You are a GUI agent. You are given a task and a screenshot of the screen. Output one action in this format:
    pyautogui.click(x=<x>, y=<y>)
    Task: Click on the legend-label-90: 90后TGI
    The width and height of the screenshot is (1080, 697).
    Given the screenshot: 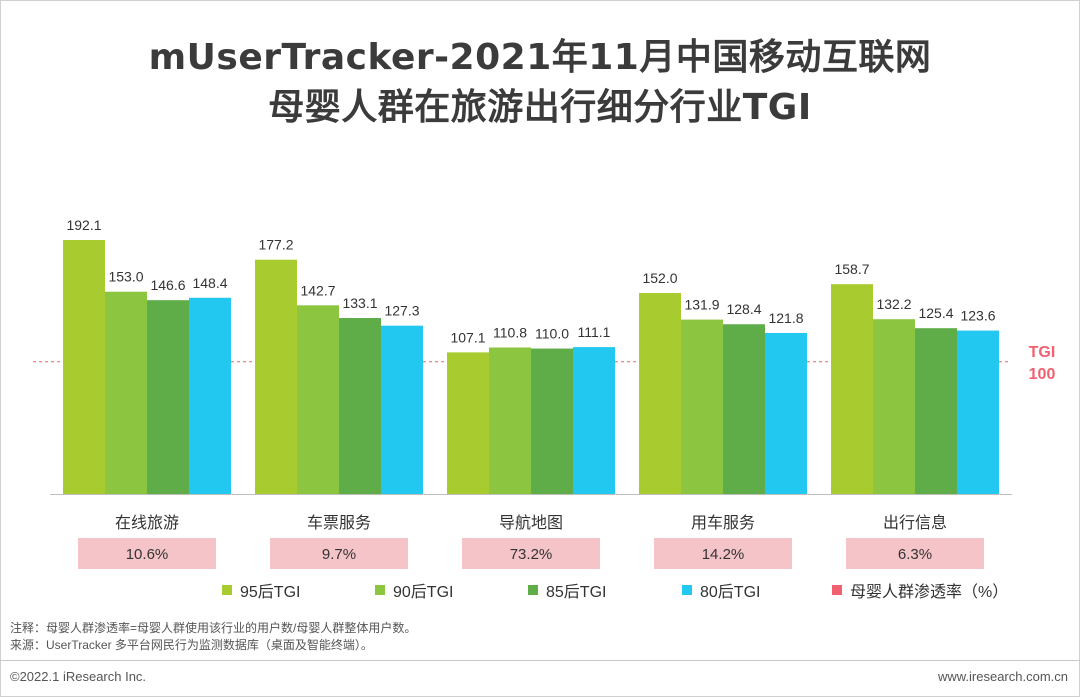 What is the action you would take?
    pyautogui.click(x=423, y=592)
    